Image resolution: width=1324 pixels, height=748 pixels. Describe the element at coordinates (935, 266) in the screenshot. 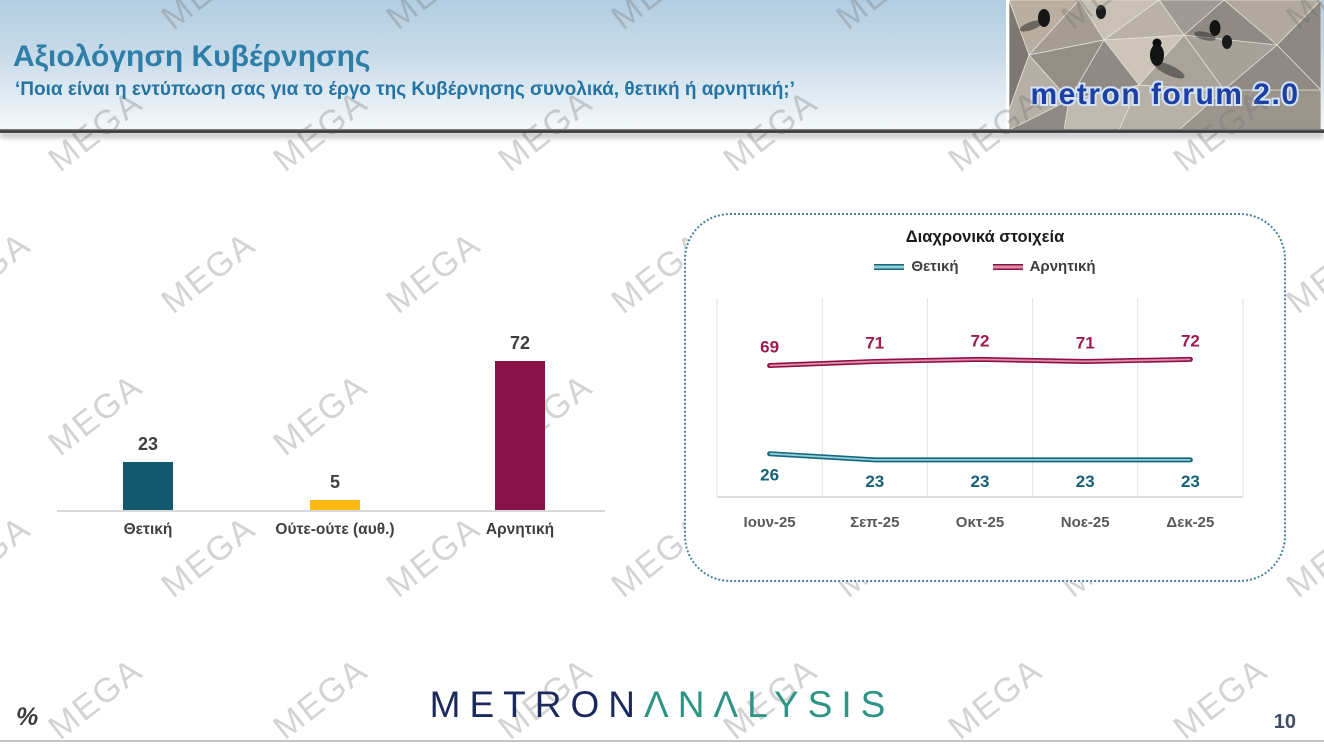

I see `legend-label-positive: Θετική` at that location.